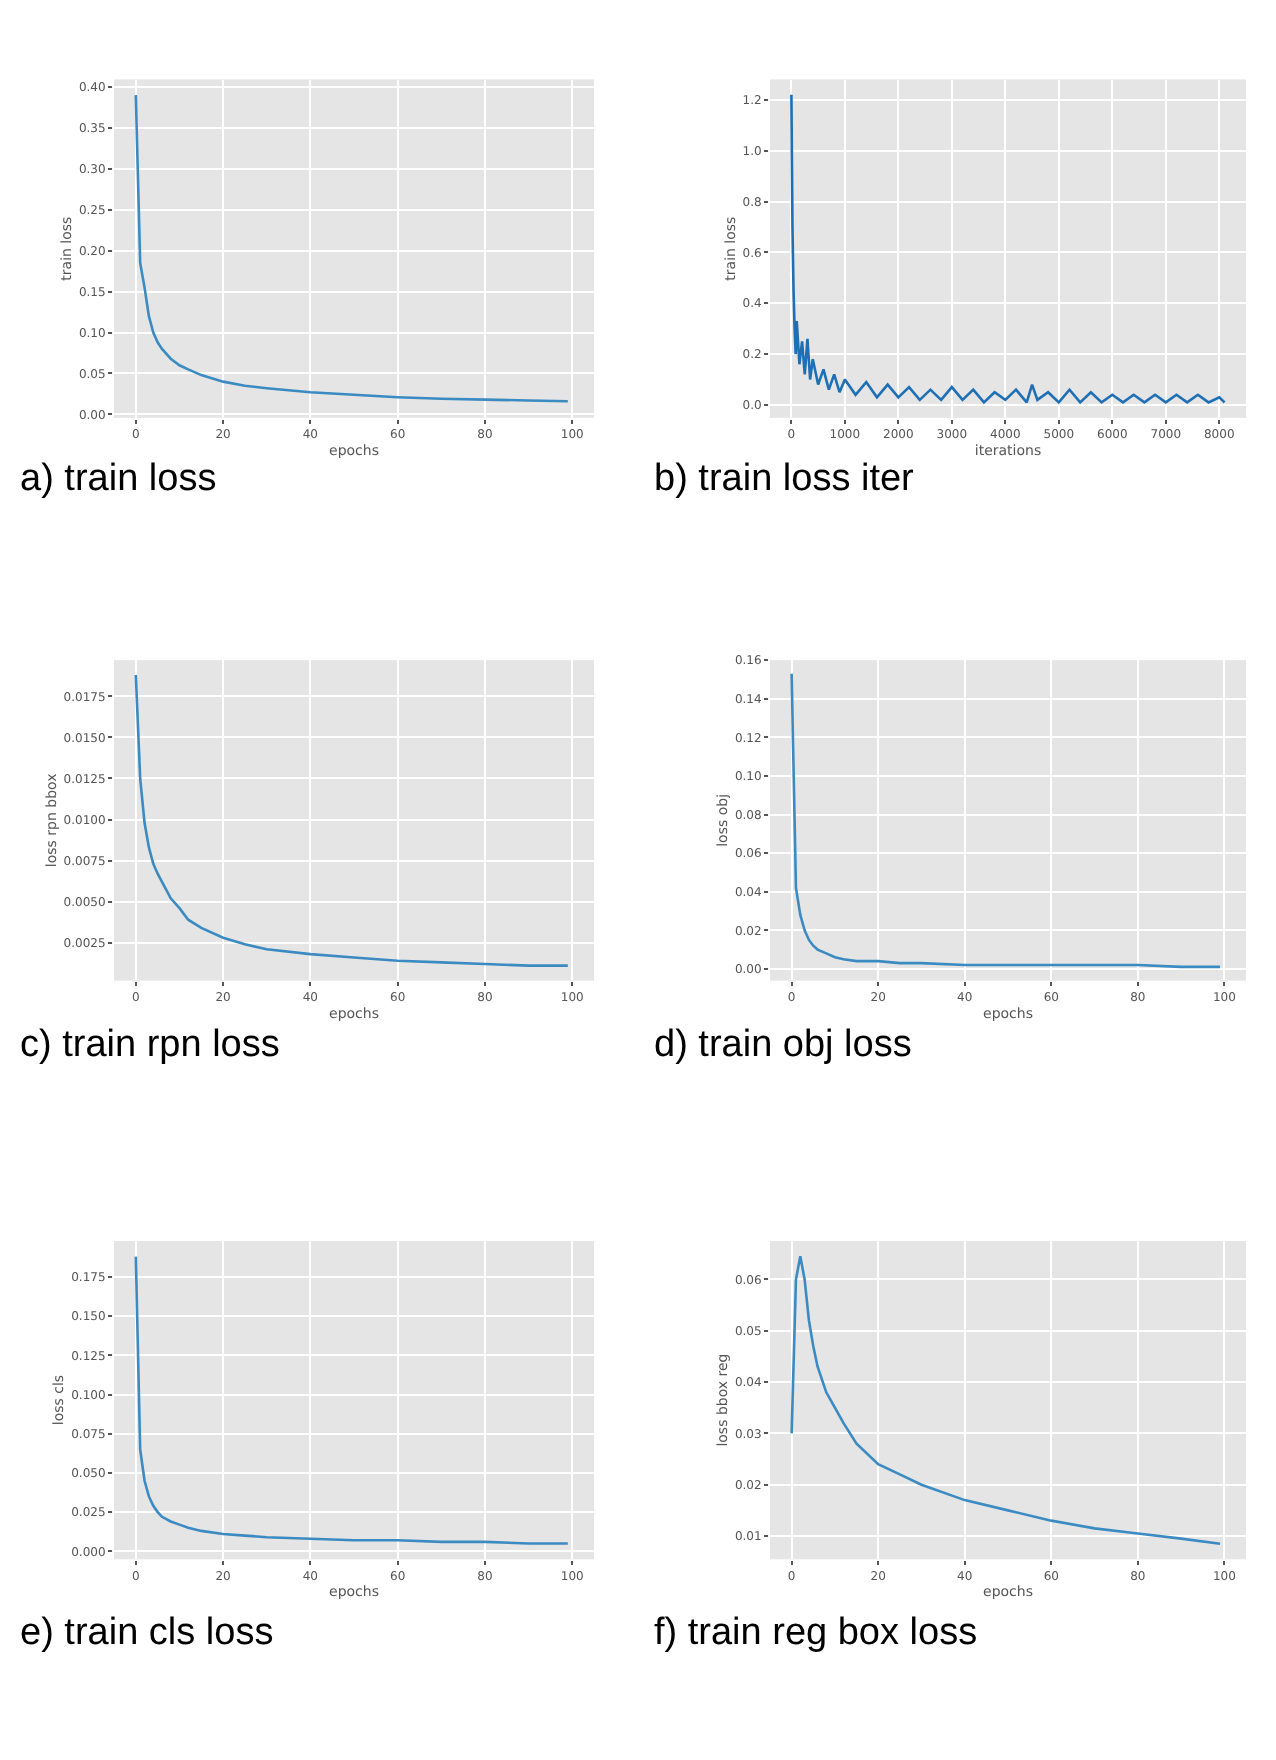  I want to click on text: e) train cls loss, so click(147, 1633).